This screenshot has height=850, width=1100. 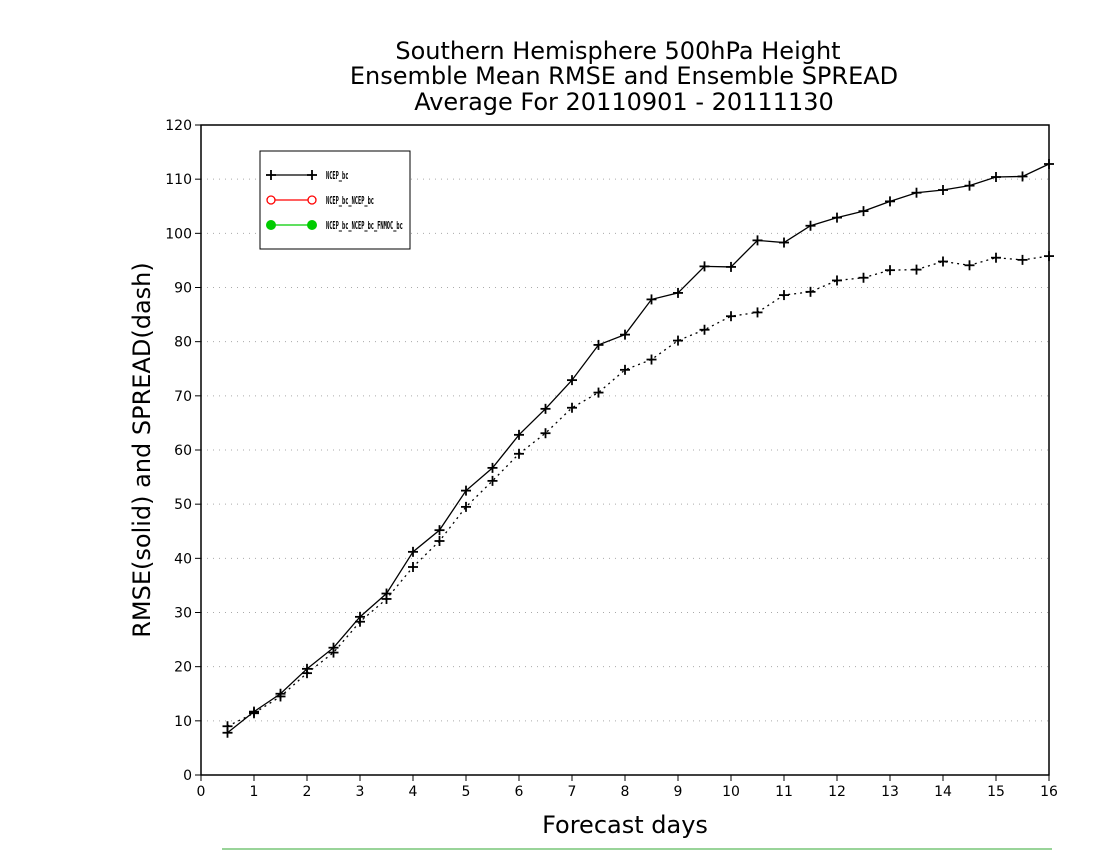 What do you see at coordinates (364, 225) in the screenshot?
I see `legend-label: NCEP_bc_NCEP_bc_FNMOC_bc` at bounding box center [364, 225].